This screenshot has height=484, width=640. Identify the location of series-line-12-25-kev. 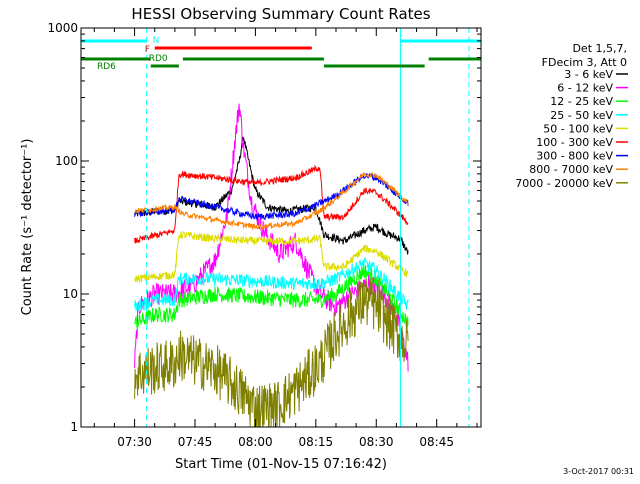
(271, 297).